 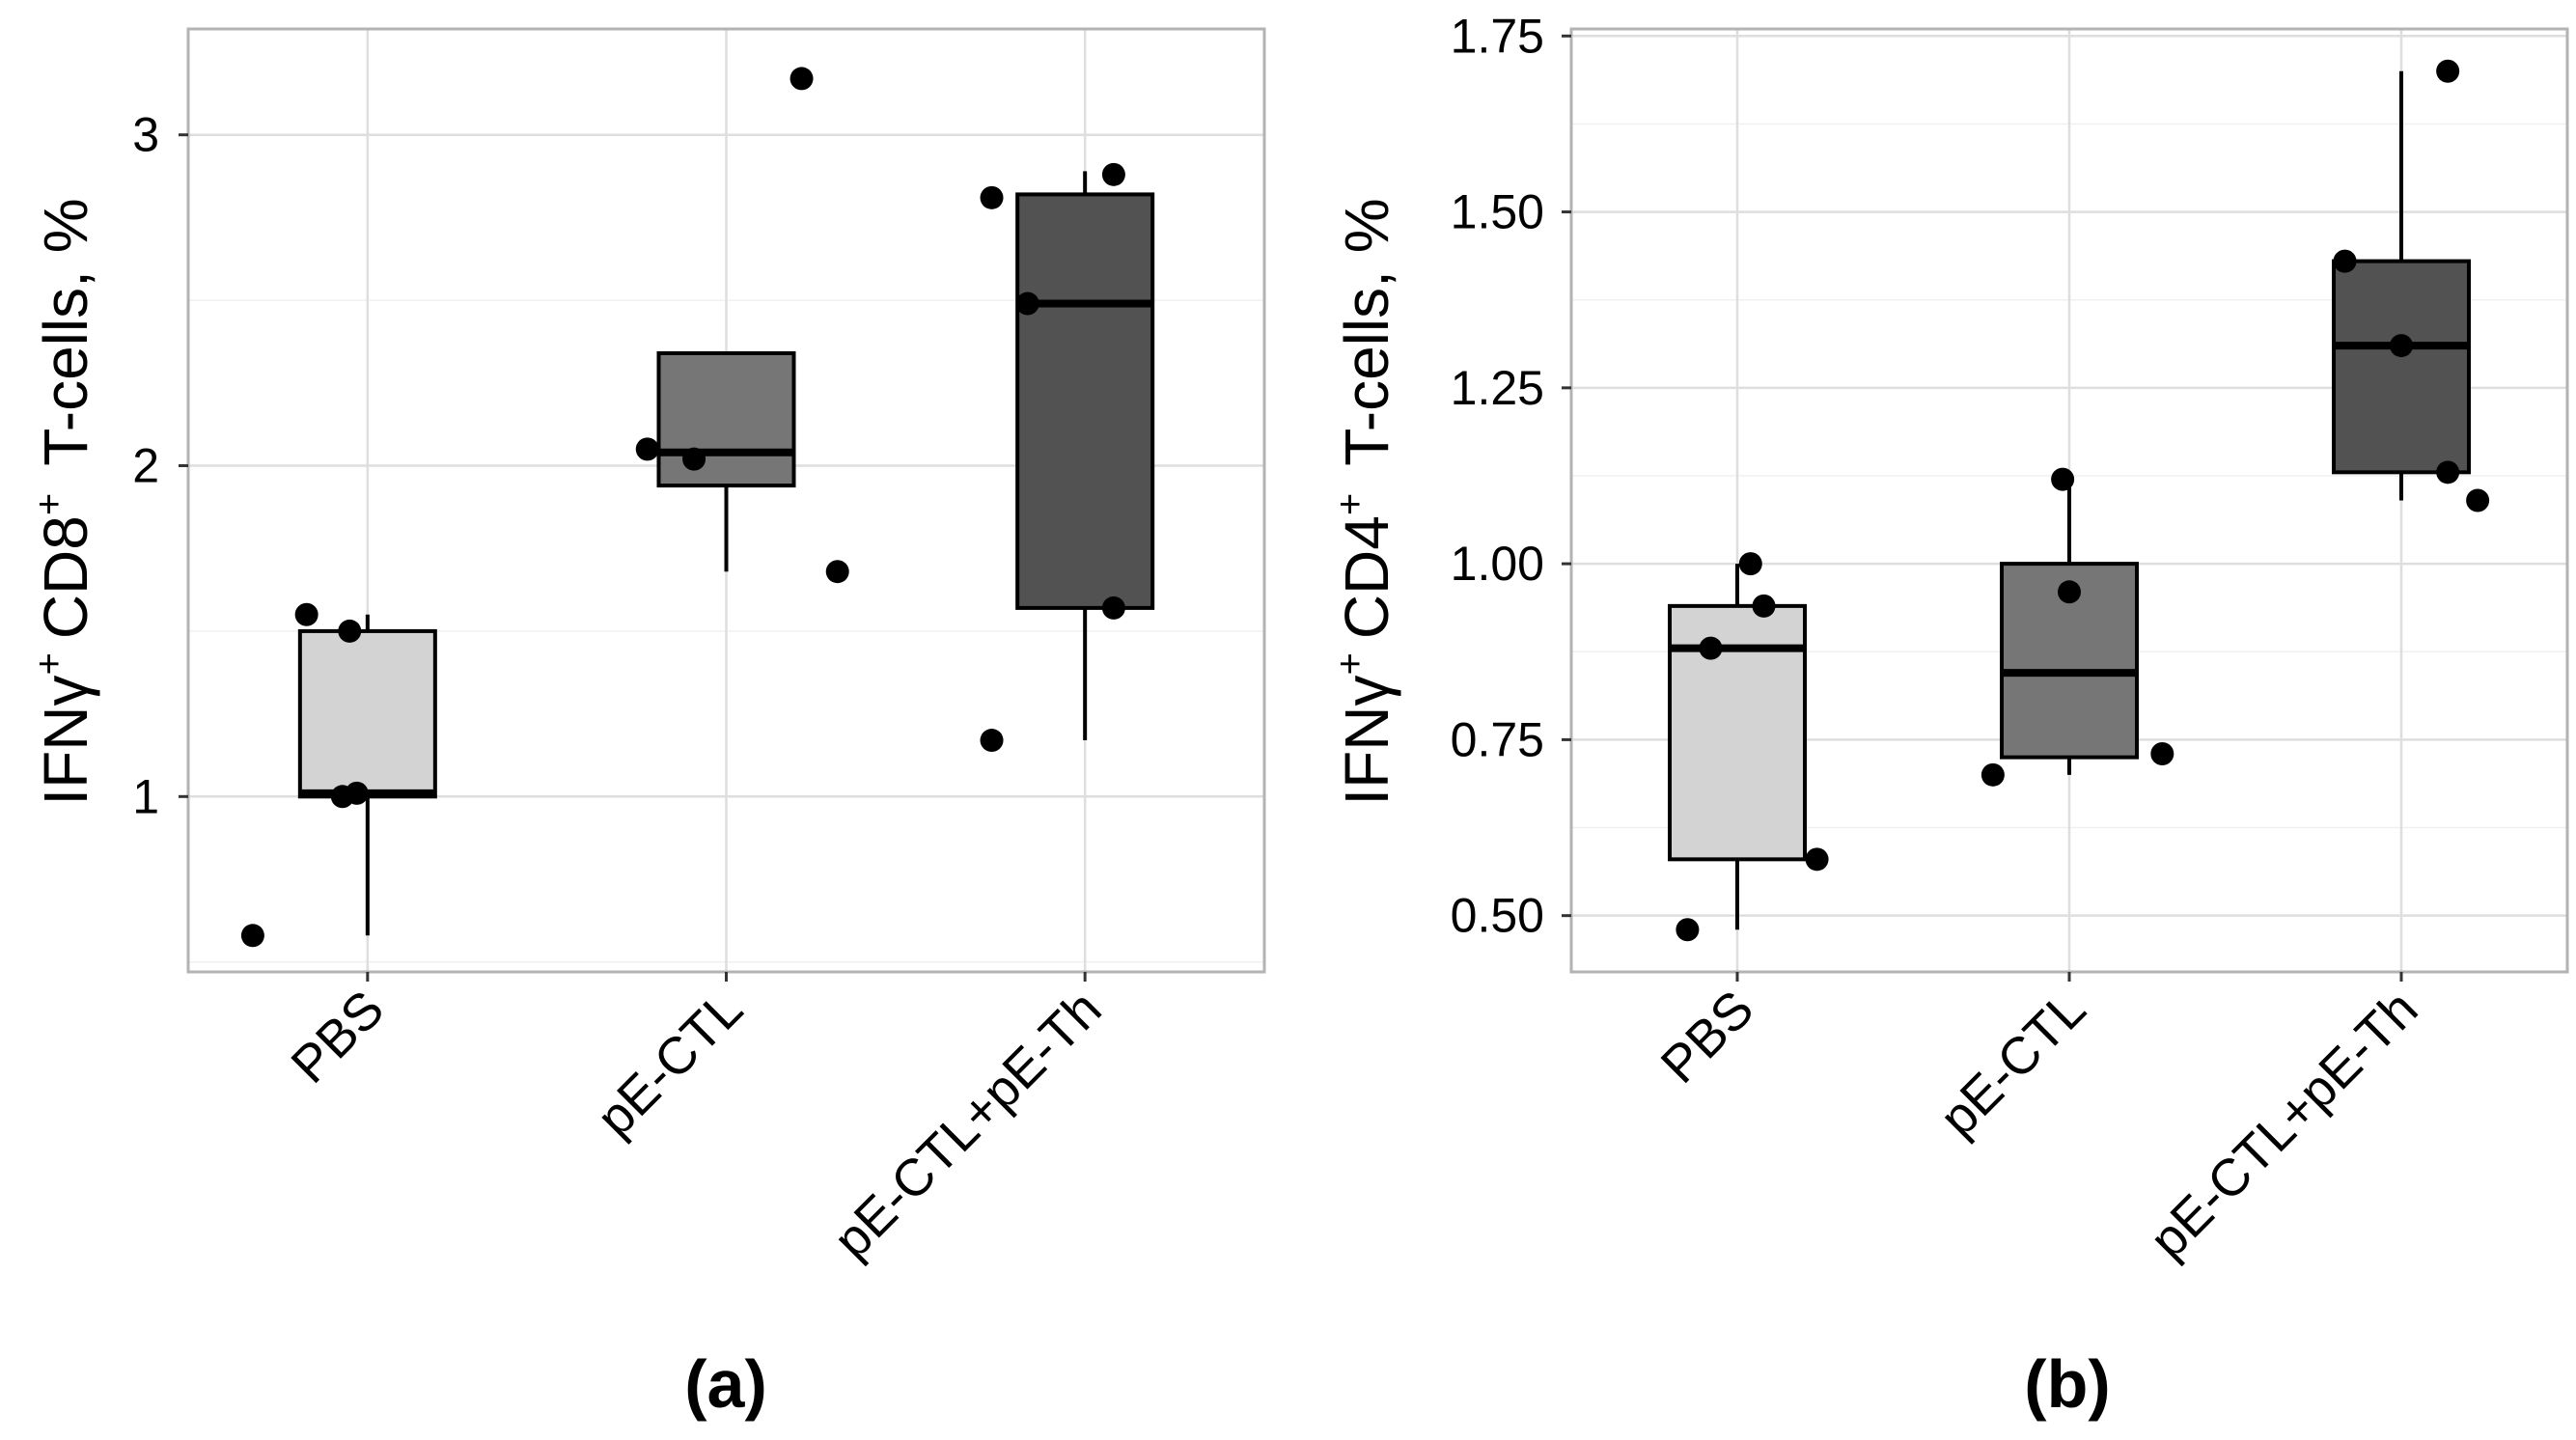 I want to click on y-tick-label: 1.50, so click(x=1497, y=212).